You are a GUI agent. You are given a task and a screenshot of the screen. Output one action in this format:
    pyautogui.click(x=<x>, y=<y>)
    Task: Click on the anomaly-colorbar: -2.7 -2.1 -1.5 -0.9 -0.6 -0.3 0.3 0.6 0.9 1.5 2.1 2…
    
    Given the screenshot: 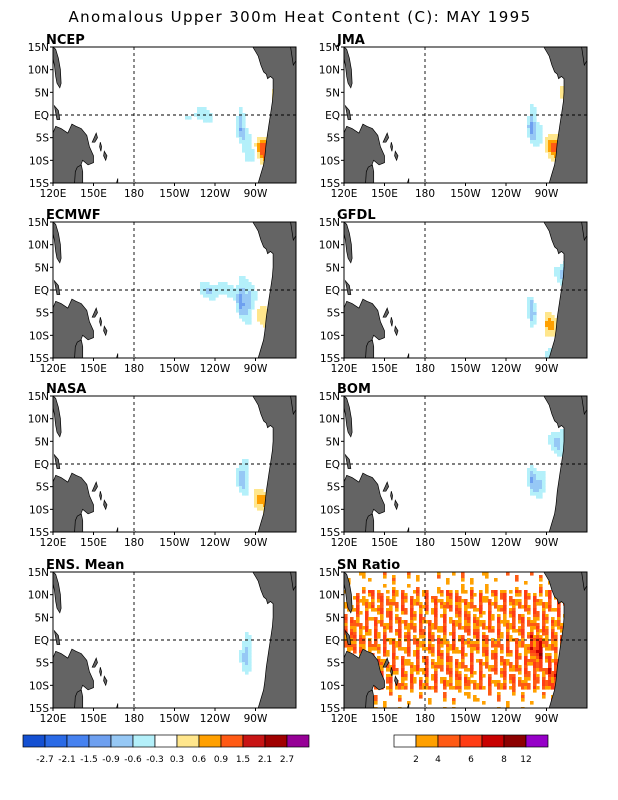 What is the action you would take?
    pyautogui.click(x=166, y=749)
    